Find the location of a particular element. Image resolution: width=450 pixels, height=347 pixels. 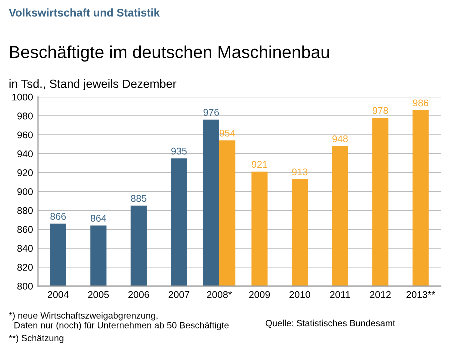

x-tick-label: 2011 is located at coordinates (340, 294).